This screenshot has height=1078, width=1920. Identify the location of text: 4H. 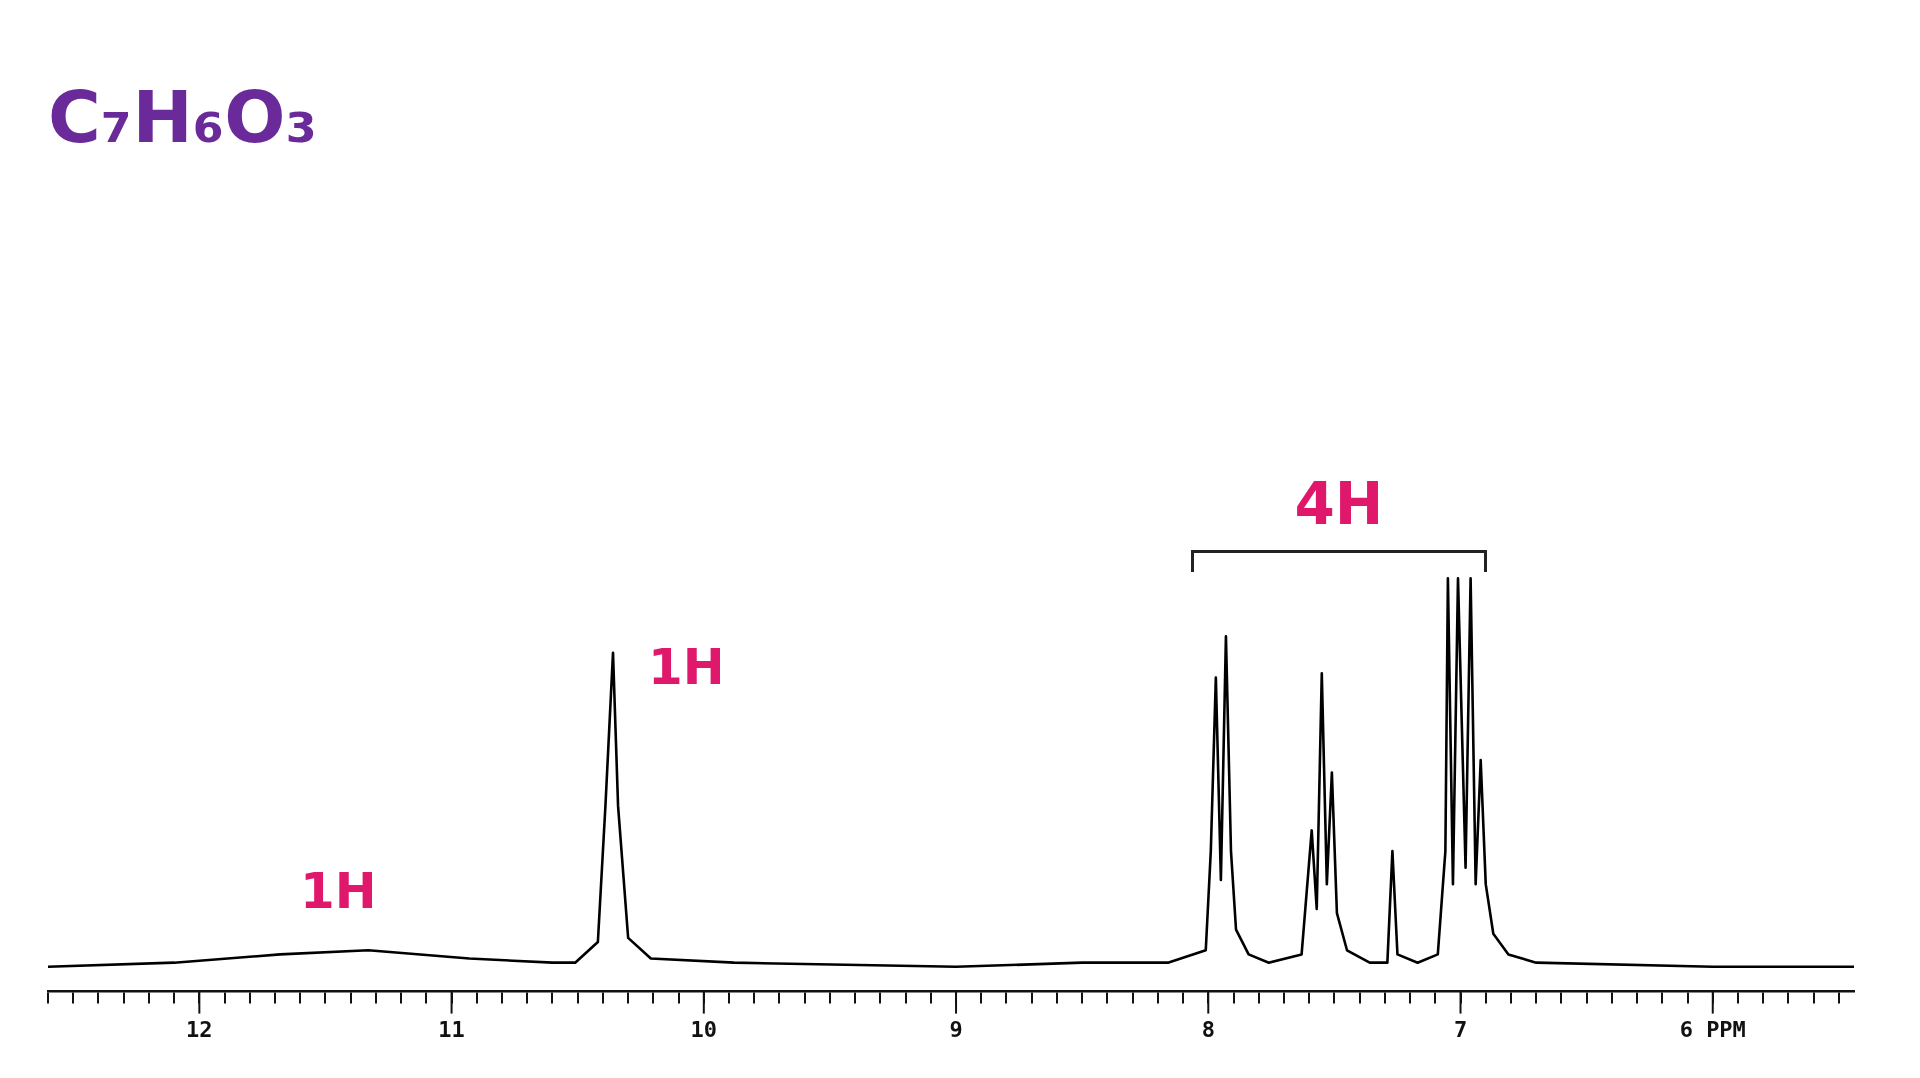
(1339, 504).